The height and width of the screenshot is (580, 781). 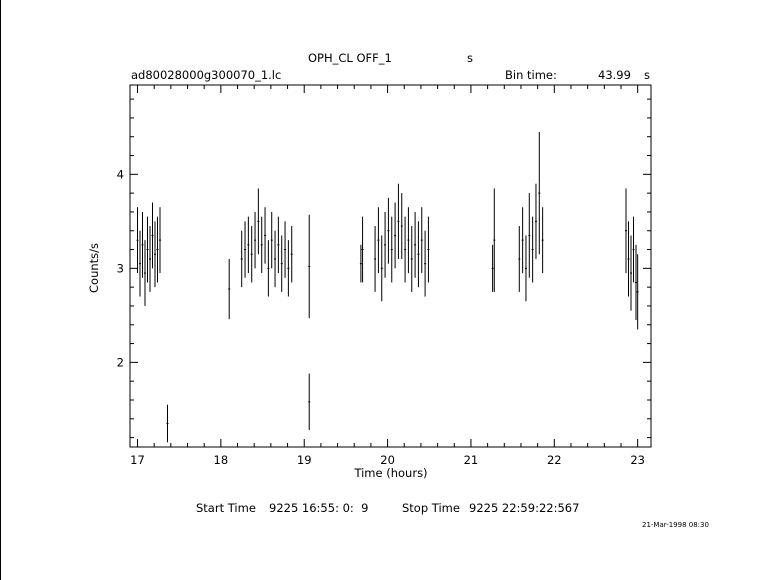 What do you see at coordinates (94, 268) in the screenshot?
I see `y-axis-label: Counts/s` at bounding box center [94, 268].